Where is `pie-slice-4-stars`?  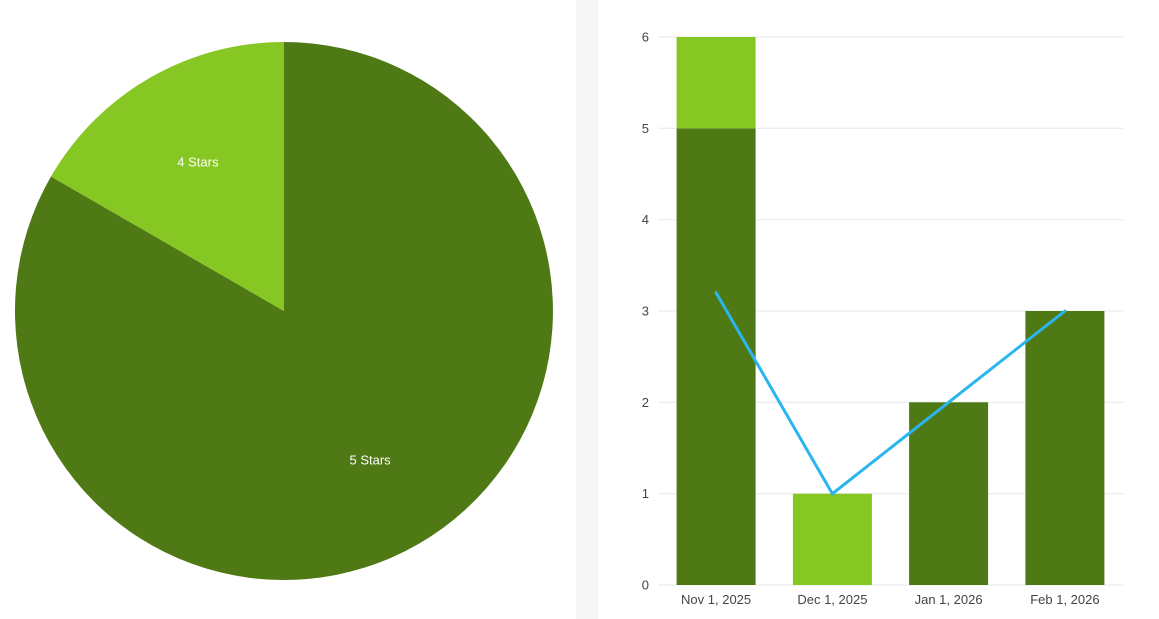 pie-slice-4-stars is located at coordinates (167, 176).